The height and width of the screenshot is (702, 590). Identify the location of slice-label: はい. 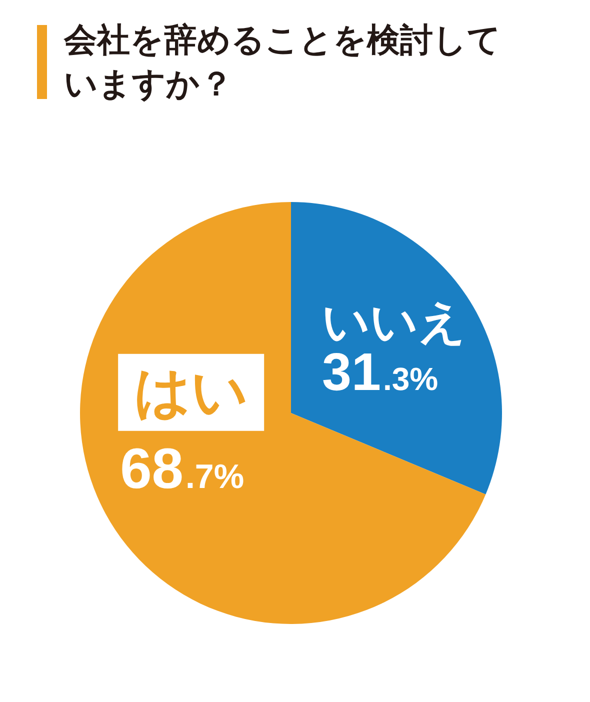
(191, 392).